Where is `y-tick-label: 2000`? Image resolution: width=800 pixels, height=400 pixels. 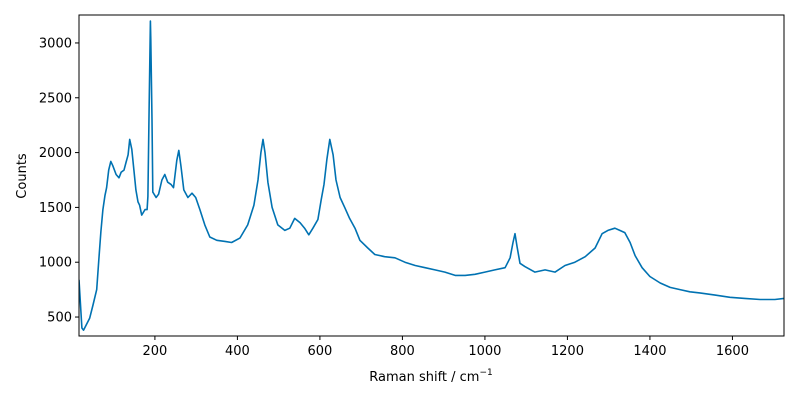
y-tick-label: 2000 is located at coordinates (55, 153).